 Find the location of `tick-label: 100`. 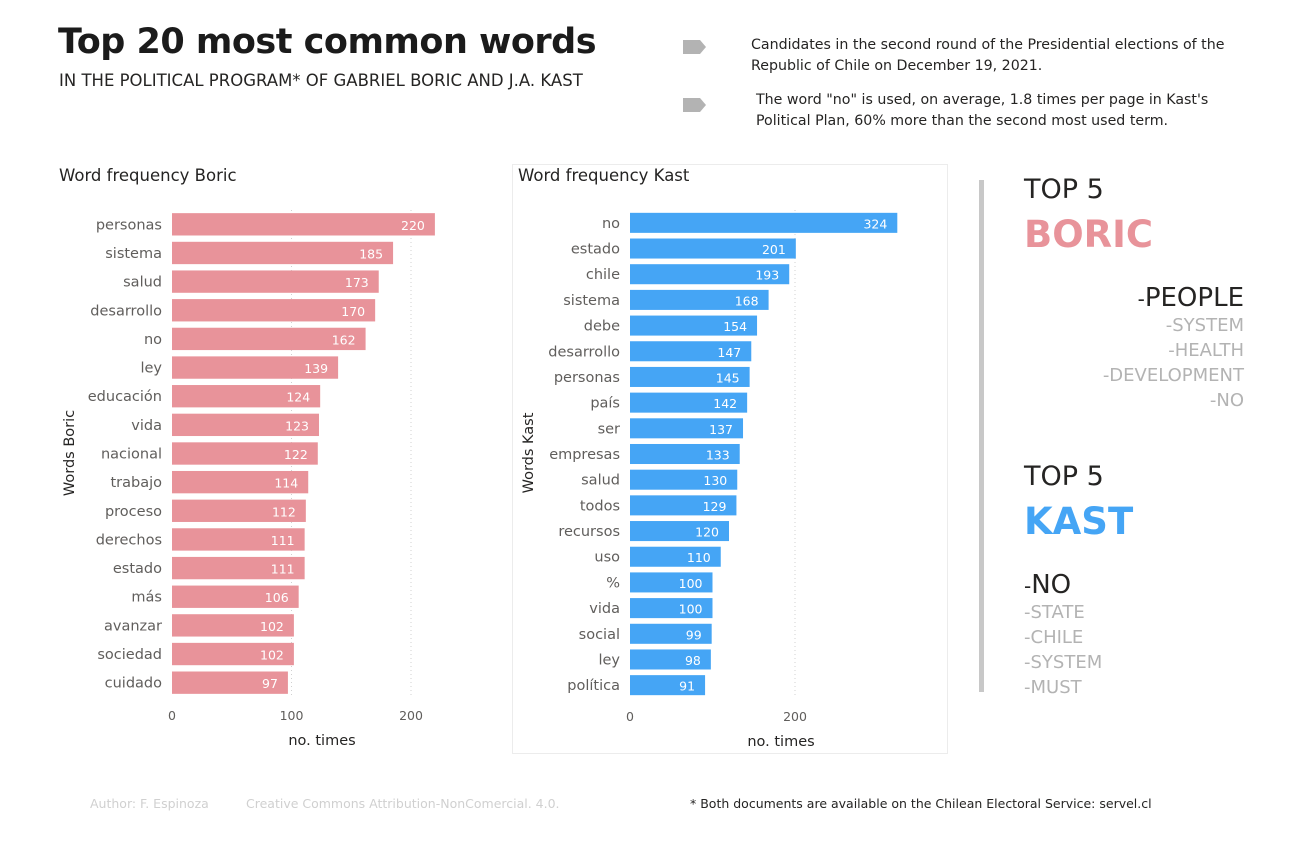

tick-label: 100 is located at coordinates (292, 715).